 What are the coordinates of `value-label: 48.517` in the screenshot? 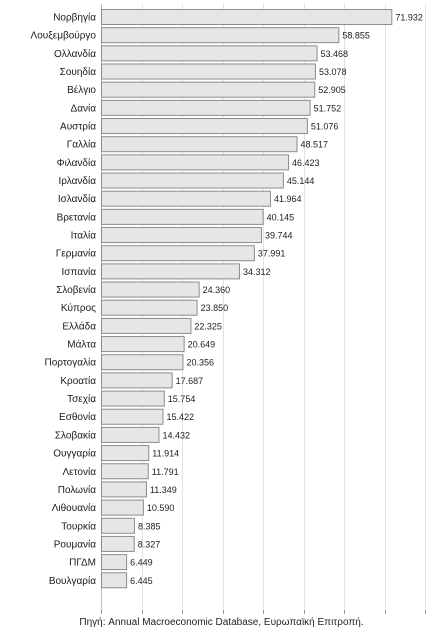 It's located at (314, 145).